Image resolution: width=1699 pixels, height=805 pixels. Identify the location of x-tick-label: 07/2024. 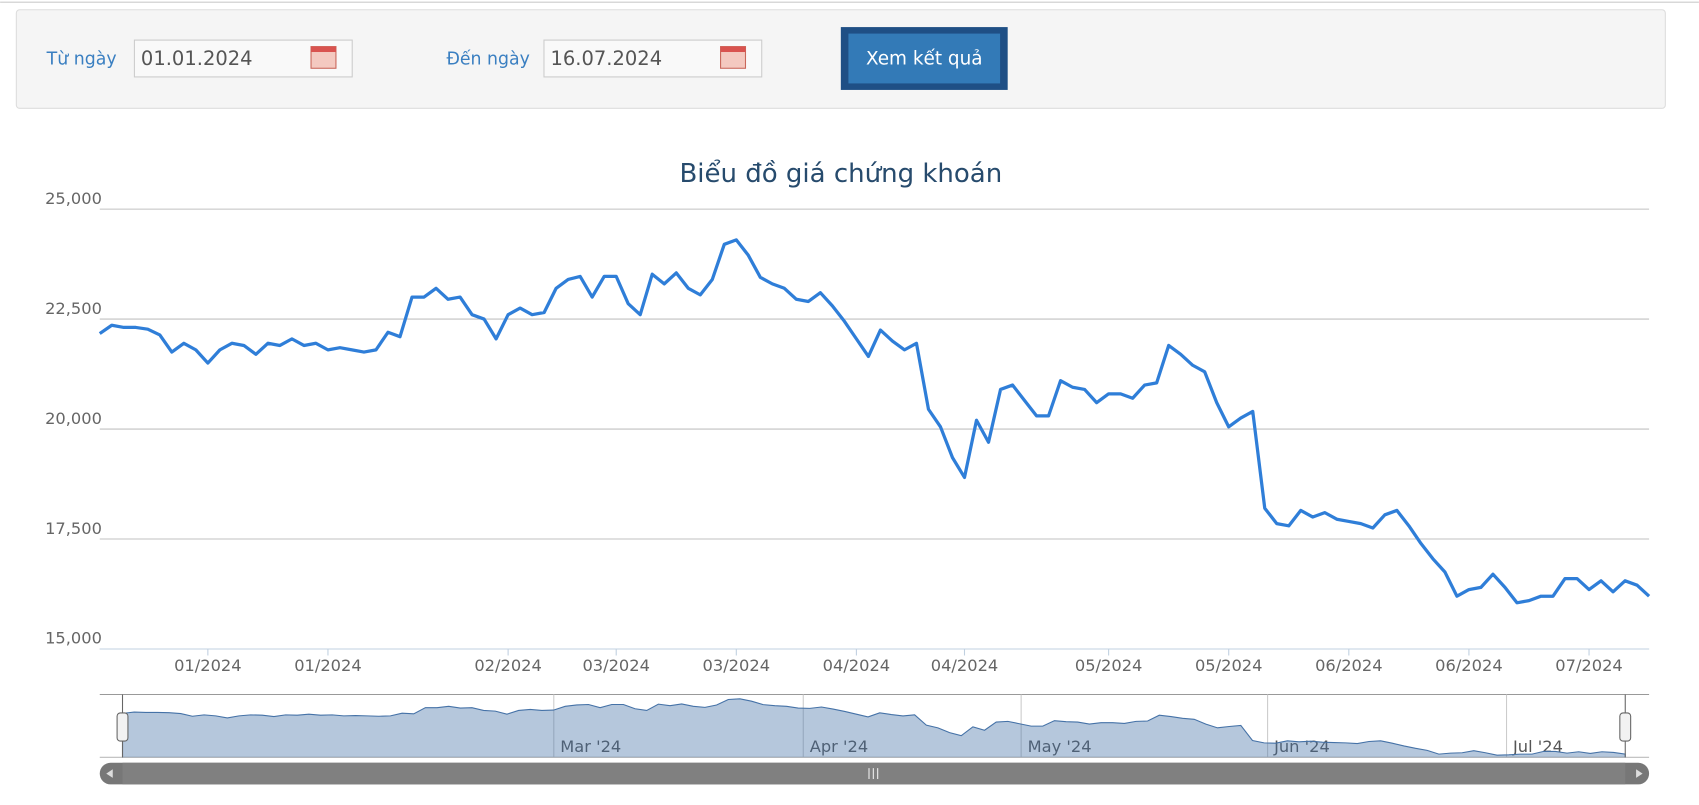
(1589, 665).